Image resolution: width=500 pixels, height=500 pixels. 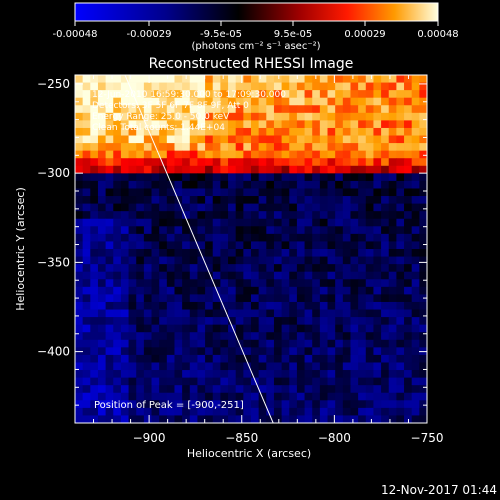 I want to click on colorbar-gradient, so click(x=256, y=12).